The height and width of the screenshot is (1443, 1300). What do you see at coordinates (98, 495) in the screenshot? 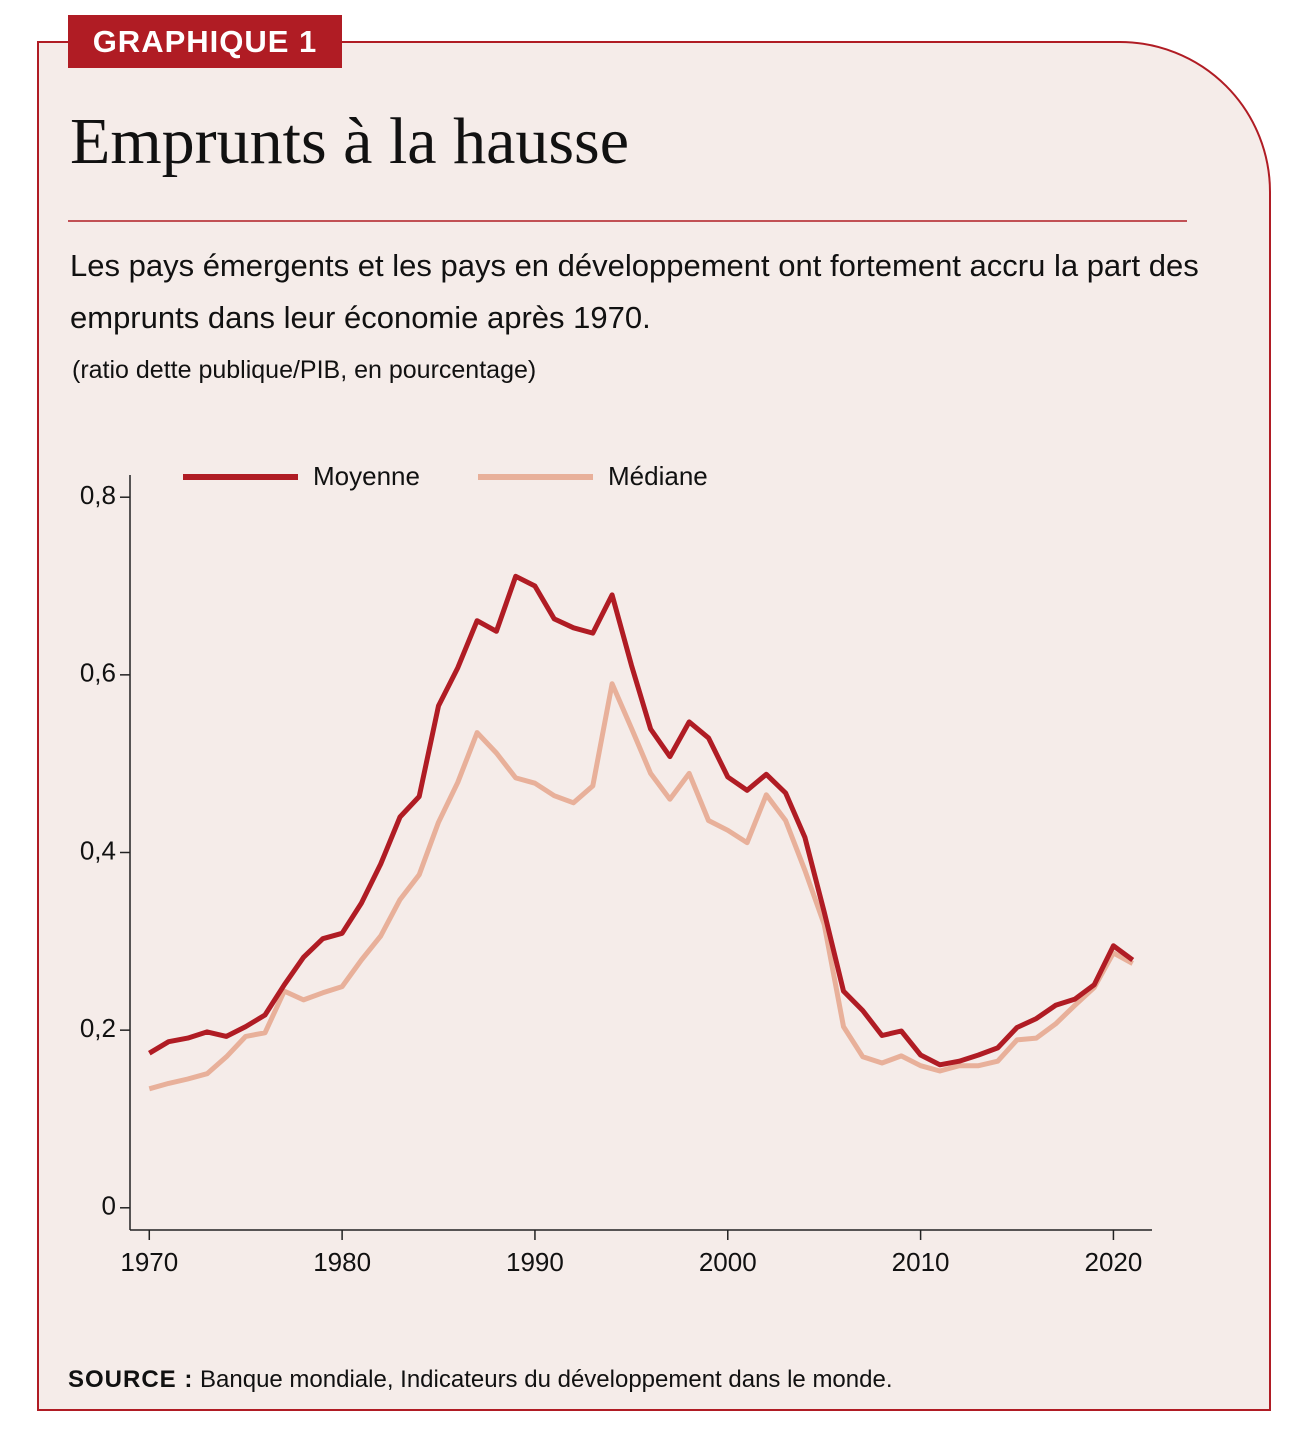
I see `y-tick-label: 0,8` at bounding box center [98, 495].